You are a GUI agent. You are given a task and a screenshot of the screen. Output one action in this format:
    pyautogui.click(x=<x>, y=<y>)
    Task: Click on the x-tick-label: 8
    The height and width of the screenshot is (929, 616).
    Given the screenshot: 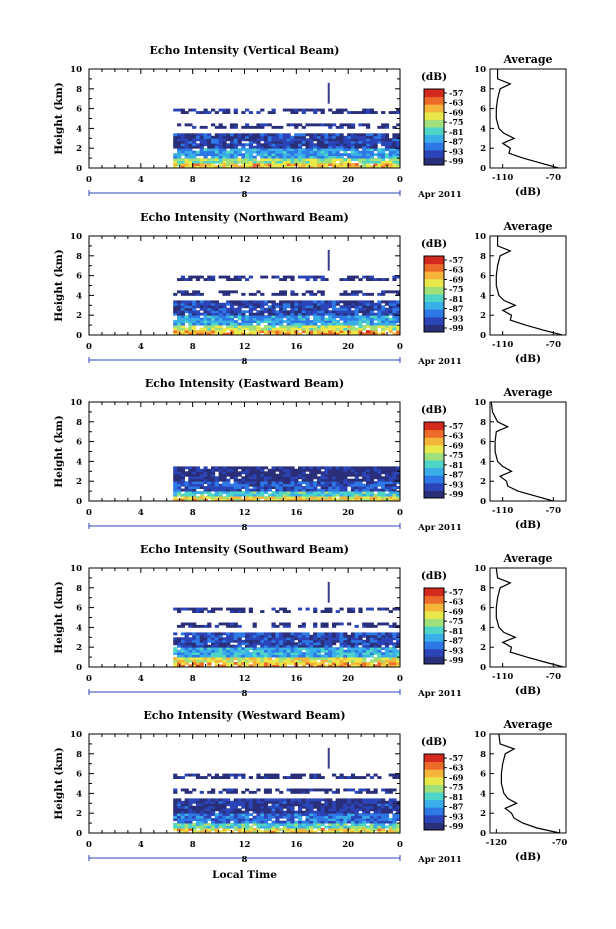 What is the action you would take?
    pyautogui.click(x=193, y=180)
    